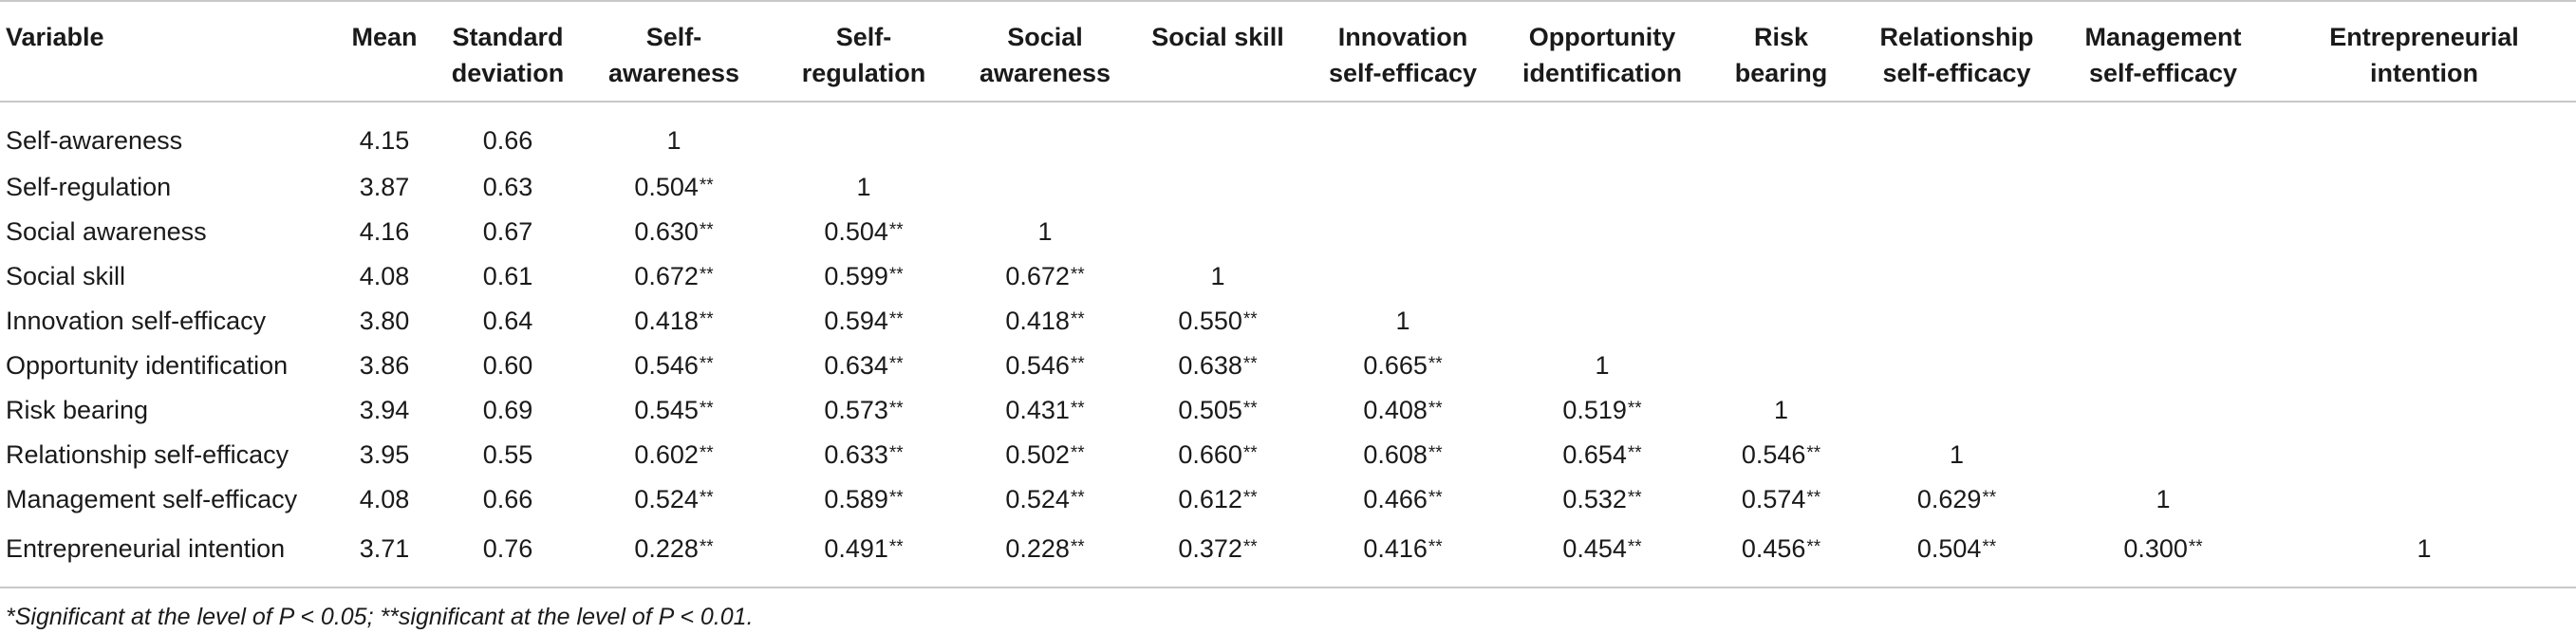  What do you see at coordinates (1781, 499) in the screenshot?
I see `correlation-cell: 0.574**` at bounding box center [1781, 499].